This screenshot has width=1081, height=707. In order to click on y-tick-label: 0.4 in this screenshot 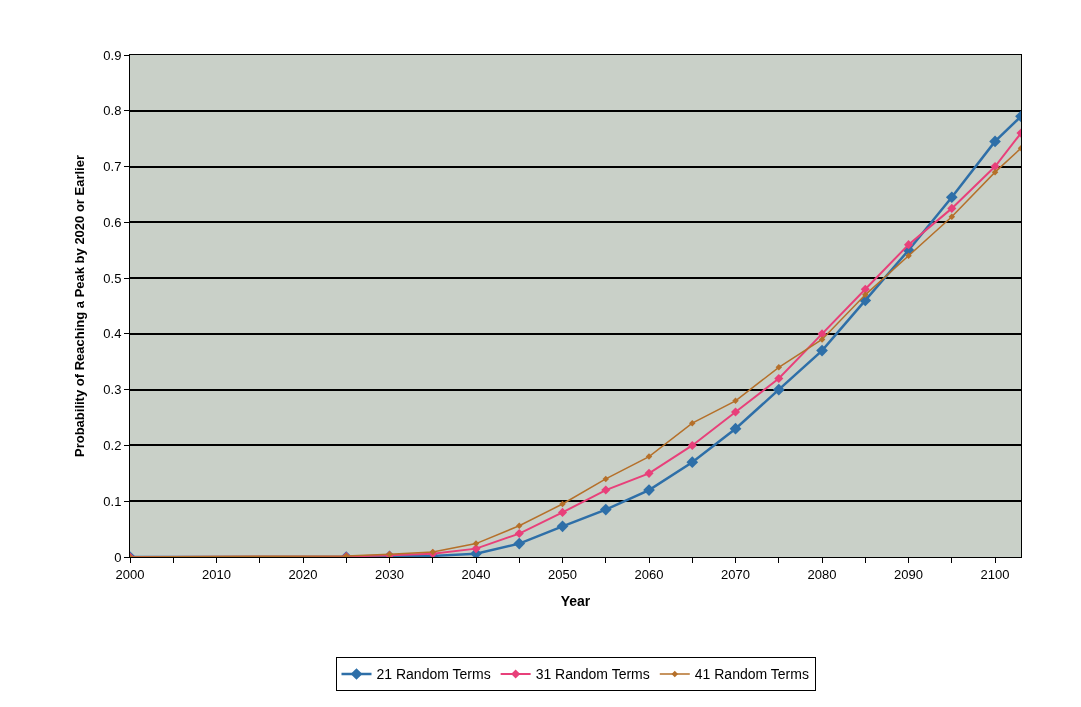, I will do `click(112, 334)`.